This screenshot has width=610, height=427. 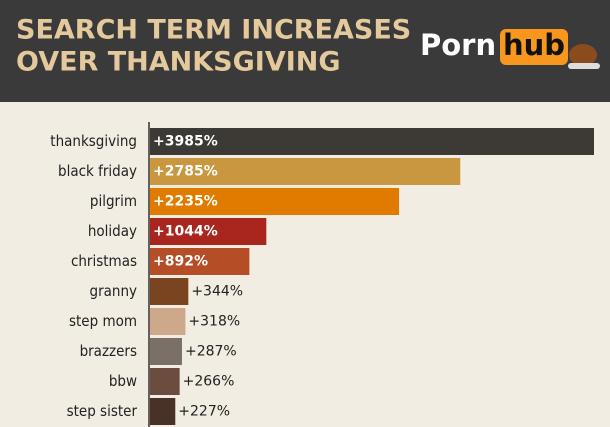 I want to click on value-label: +266%, so click(x=209, y=382).